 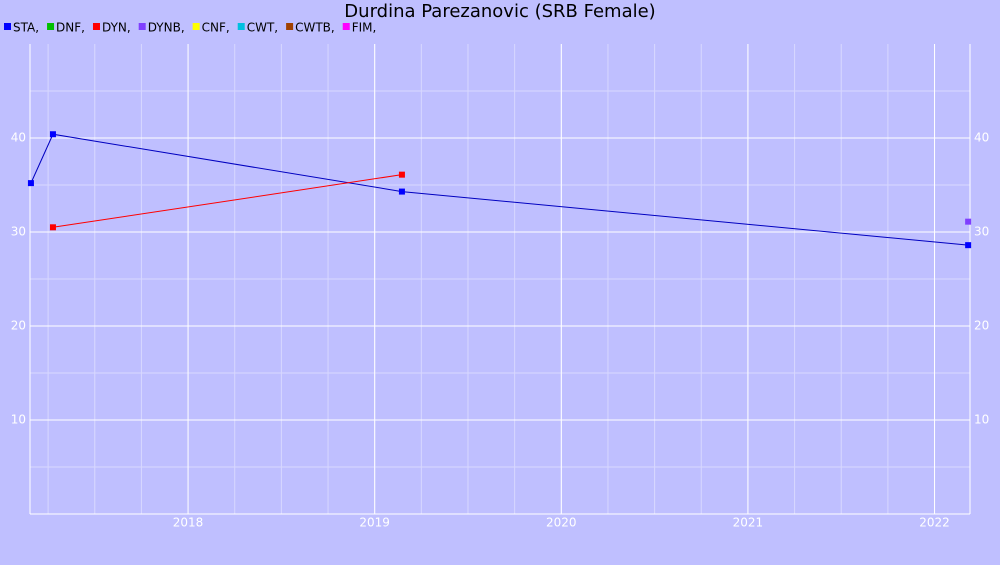 What do you see at coordinates (315, 28) in the screenshot?
I see `legend-label: CWTB,` at bounding box center [315, 28].